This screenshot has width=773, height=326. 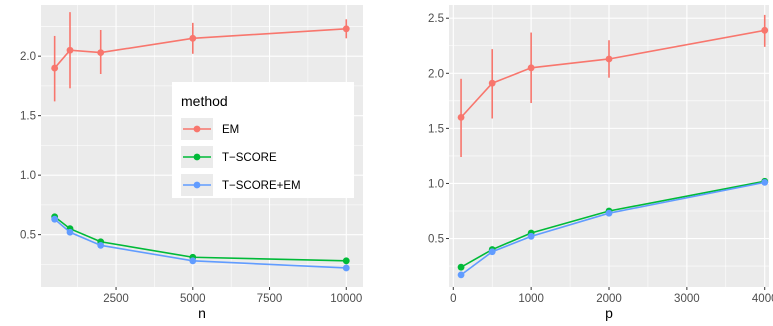 What do you see at coordinates (609, 299) in the screenshot?
I see `x-tick-label: 2000` at bounding box center [609, 299].